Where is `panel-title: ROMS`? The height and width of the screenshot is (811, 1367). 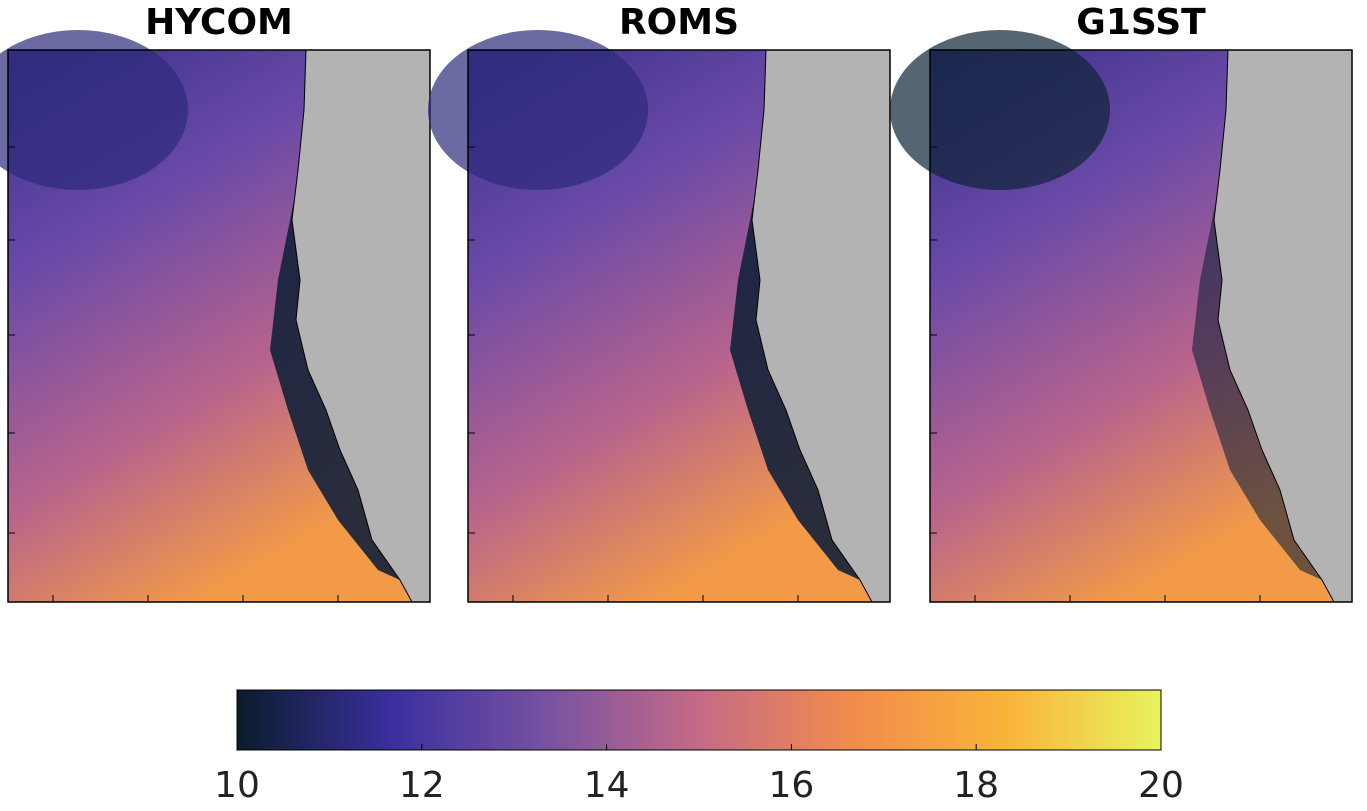
panel-title: ROMS is located at coordinates (679, 22).